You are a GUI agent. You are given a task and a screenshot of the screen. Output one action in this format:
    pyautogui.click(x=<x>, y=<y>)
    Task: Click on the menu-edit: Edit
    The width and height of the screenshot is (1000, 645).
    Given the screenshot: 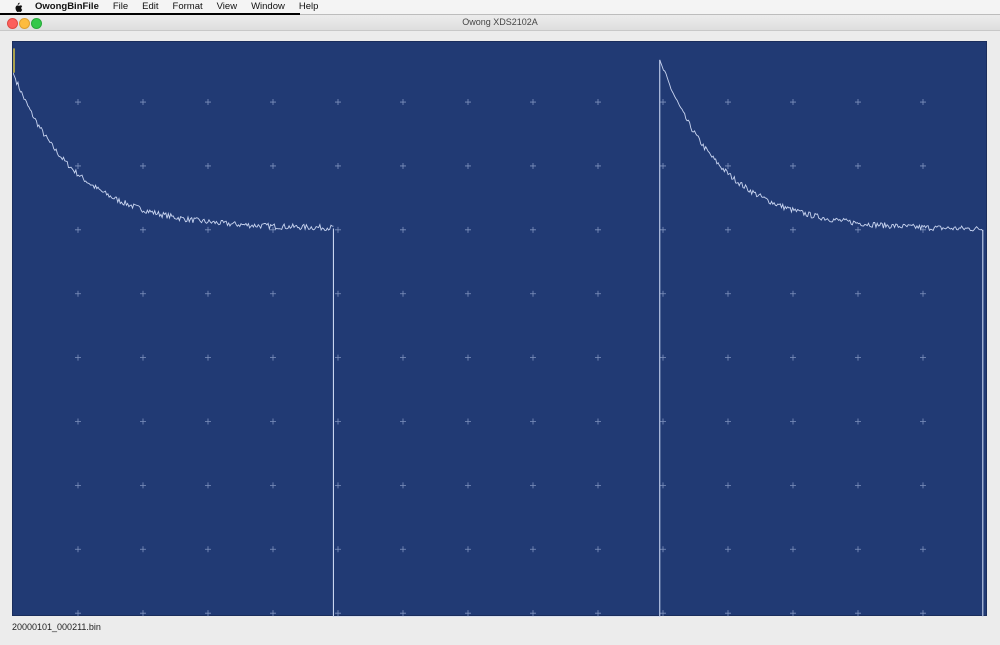 What is the action you would take?
    pyautogui.click(x=150, y=6)
    